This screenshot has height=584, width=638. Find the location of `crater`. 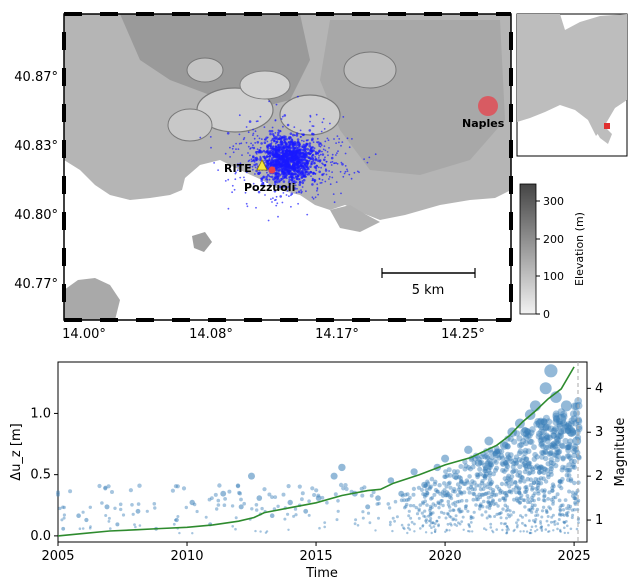

crater is located at coordinates (205, 70).